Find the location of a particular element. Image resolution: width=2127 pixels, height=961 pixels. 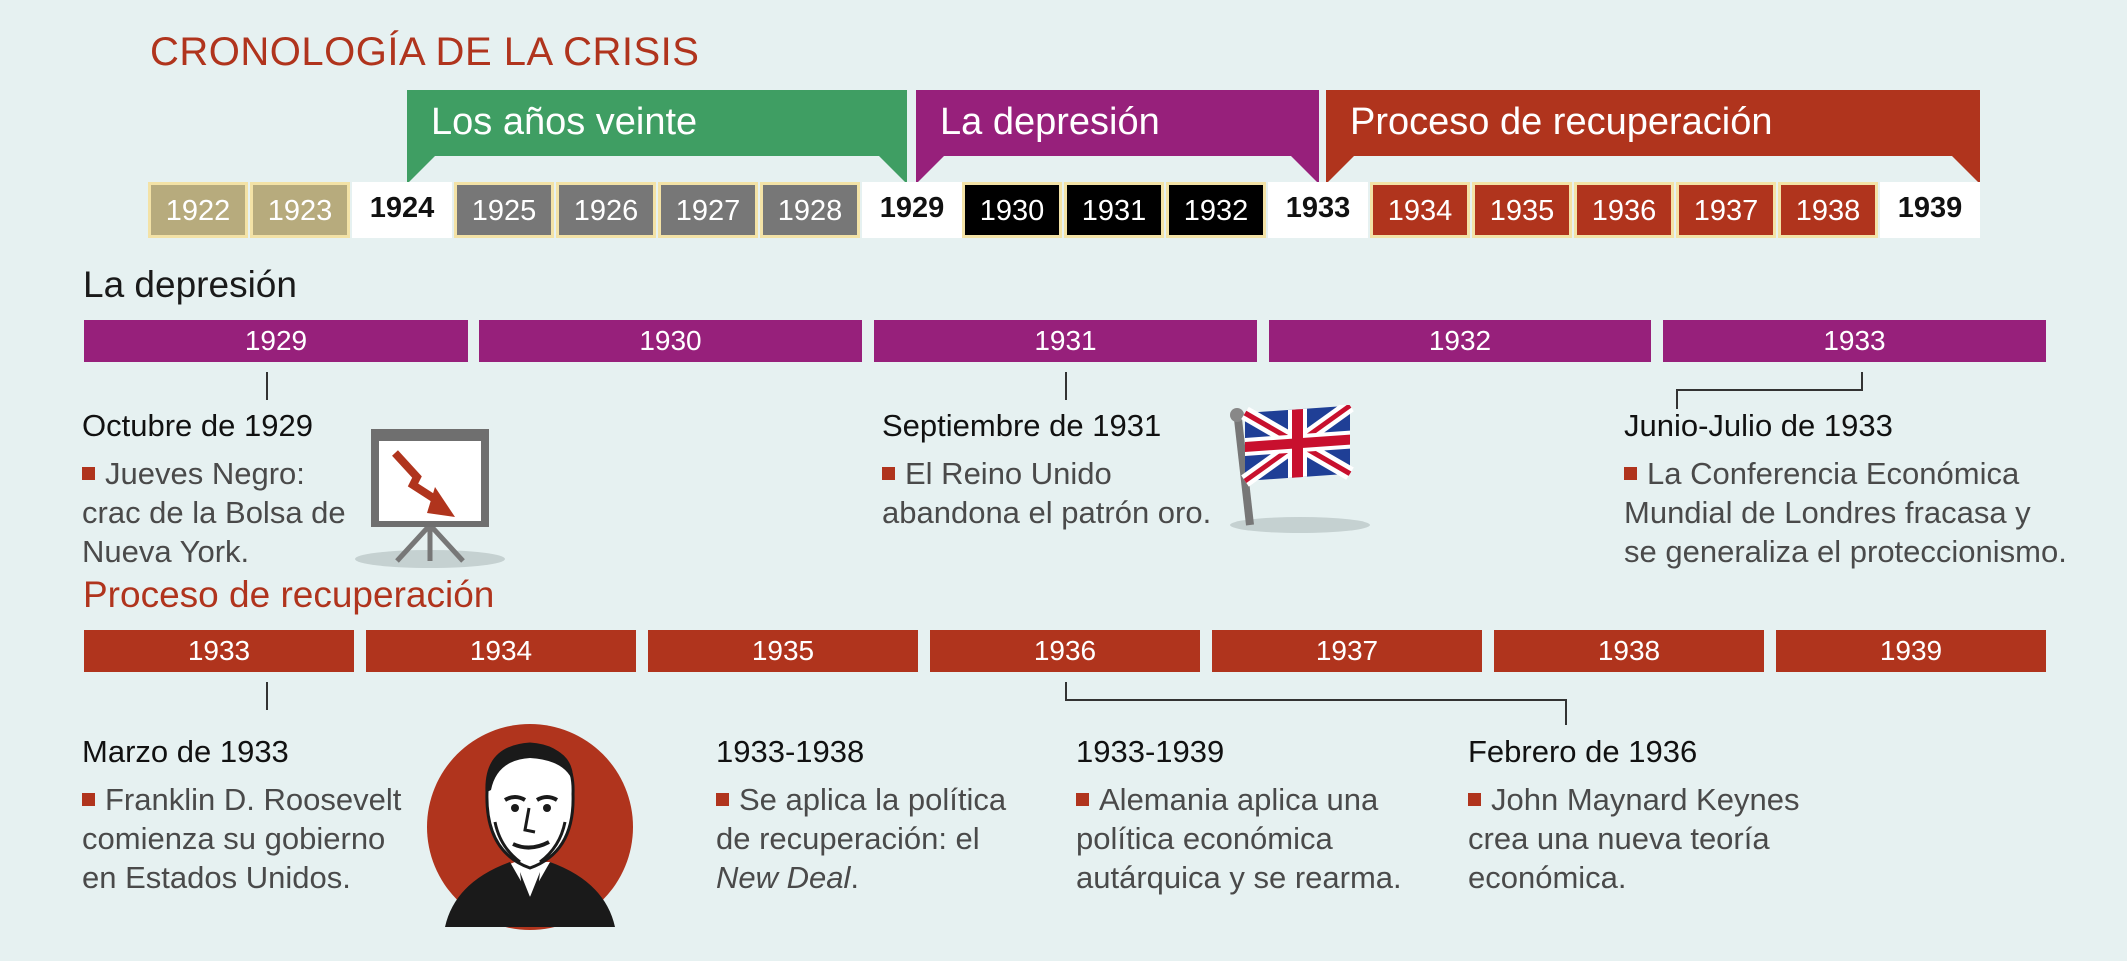

recuperacion-bar-1933: 1933 is located at coordinates (219, 651).